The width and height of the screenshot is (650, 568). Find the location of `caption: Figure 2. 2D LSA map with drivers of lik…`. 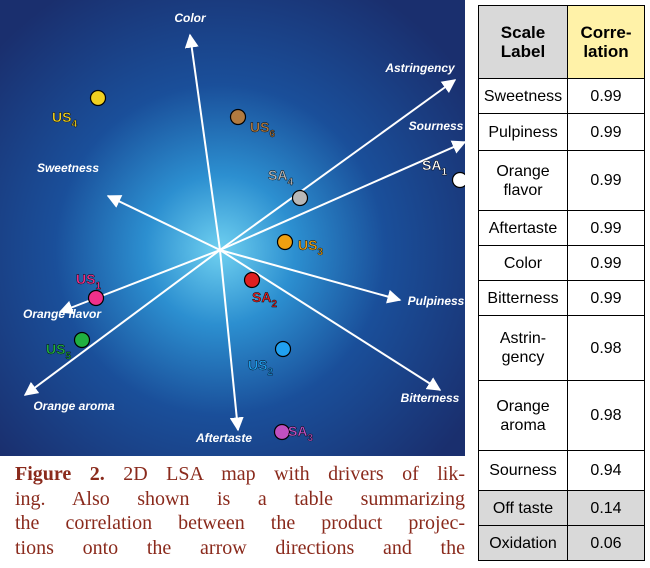

caption: Figure 2. 2D LSA map with drivers of lik… is located at coordinates (240, 511).